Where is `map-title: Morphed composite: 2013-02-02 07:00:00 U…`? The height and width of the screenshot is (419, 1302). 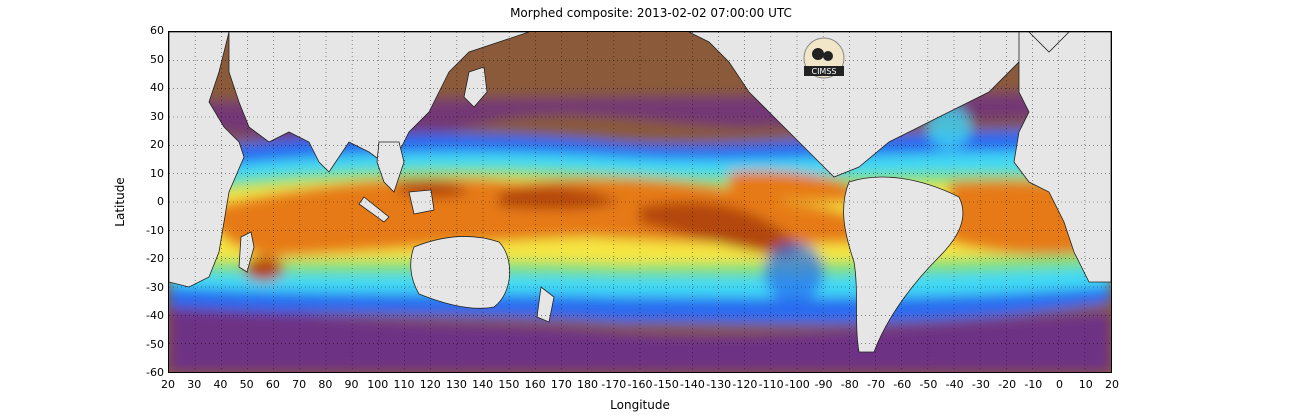
map-title: Morphed composite: 2013-02-02 07:00:00 U… is located at coordinates (651, 13).